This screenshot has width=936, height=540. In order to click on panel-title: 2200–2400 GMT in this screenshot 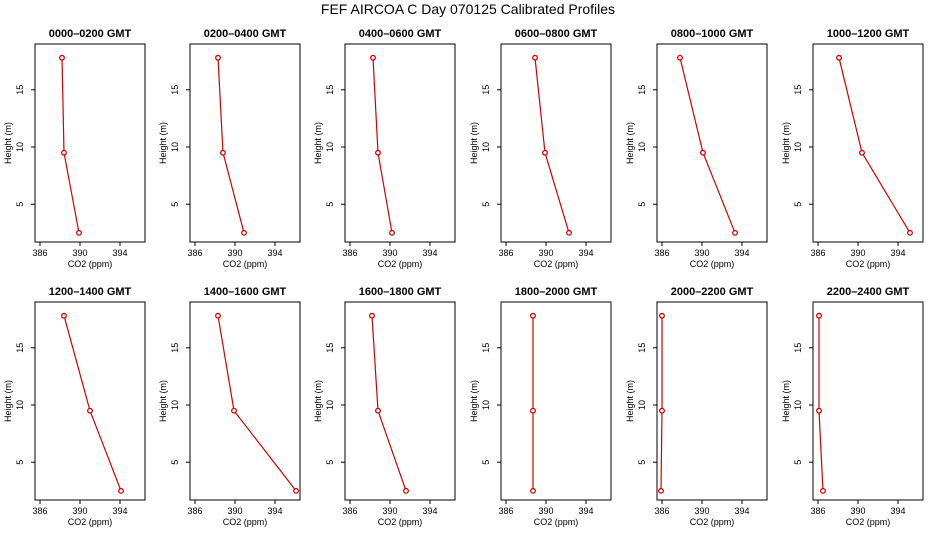, I will do `click(868, 292)`.